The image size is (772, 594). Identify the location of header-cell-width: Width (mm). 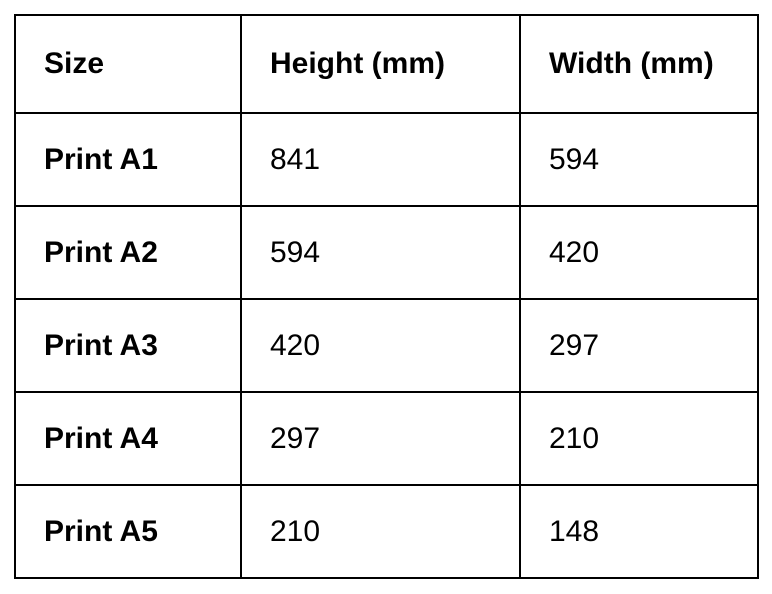
(639, 64).